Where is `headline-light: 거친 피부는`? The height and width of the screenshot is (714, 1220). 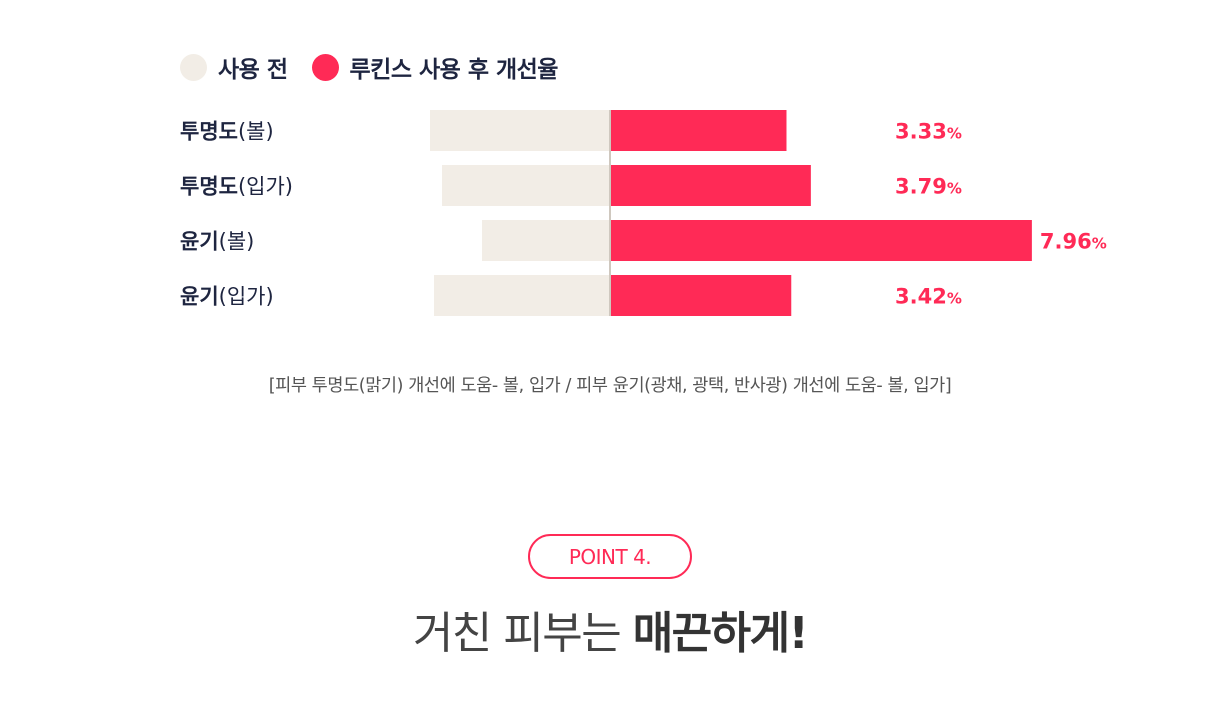 headline-light: 거친 피부는 is located at coordinates (522, 633).